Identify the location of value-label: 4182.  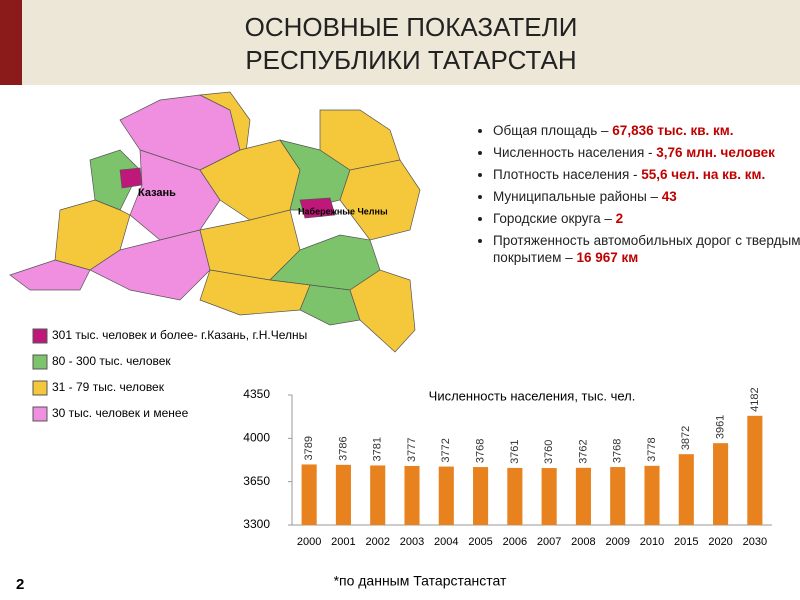
(755, 399).